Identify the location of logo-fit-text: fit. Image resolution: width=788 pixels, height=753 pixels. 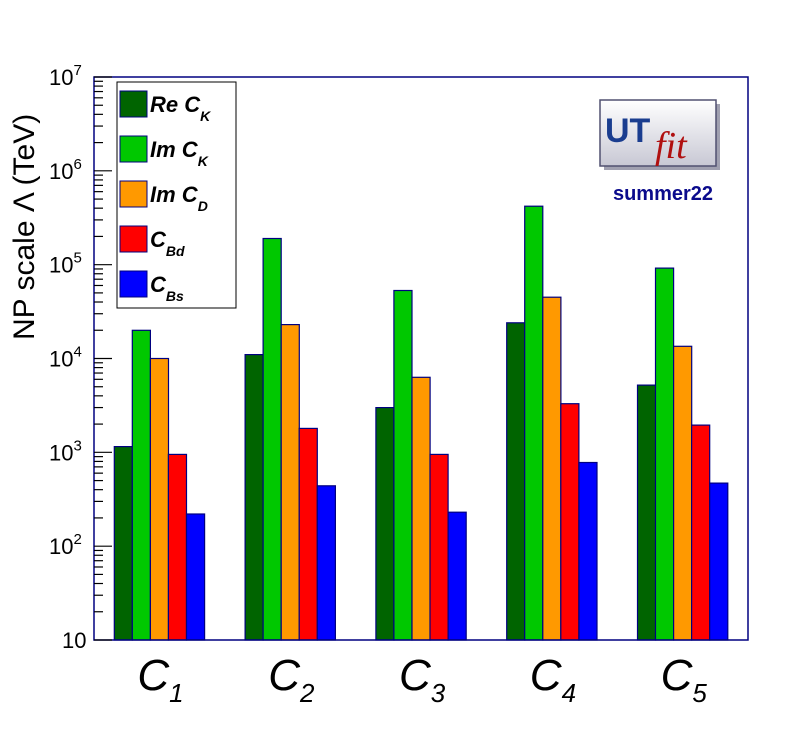
(671, 146).